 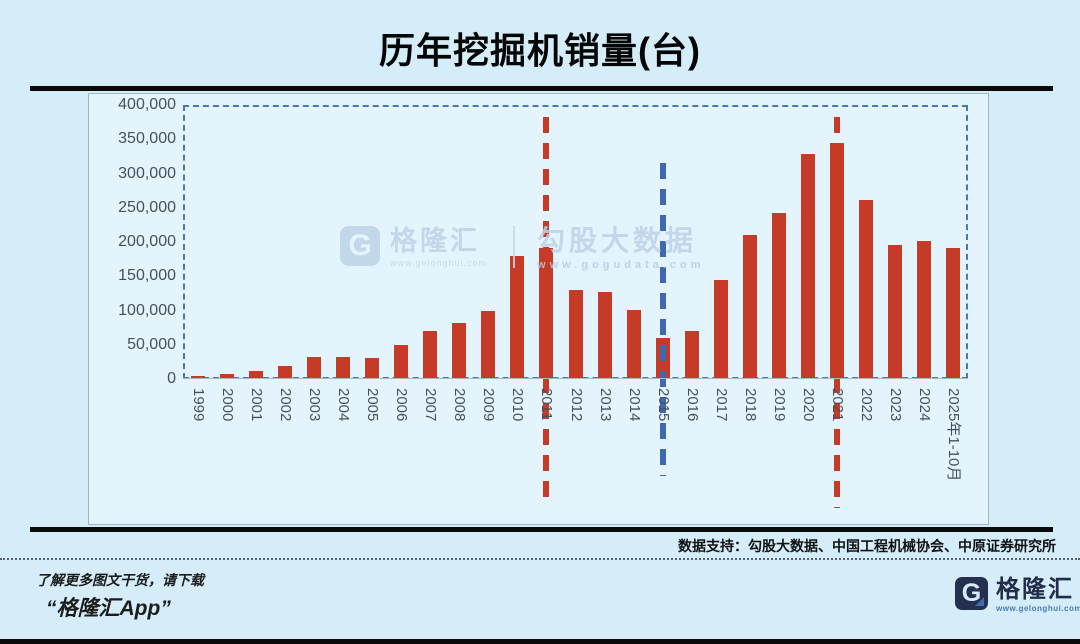 What do you see at coordinates (808, 266) in the screenshot?
I see `sales-bar-2020` at bounding box center [808, 266].